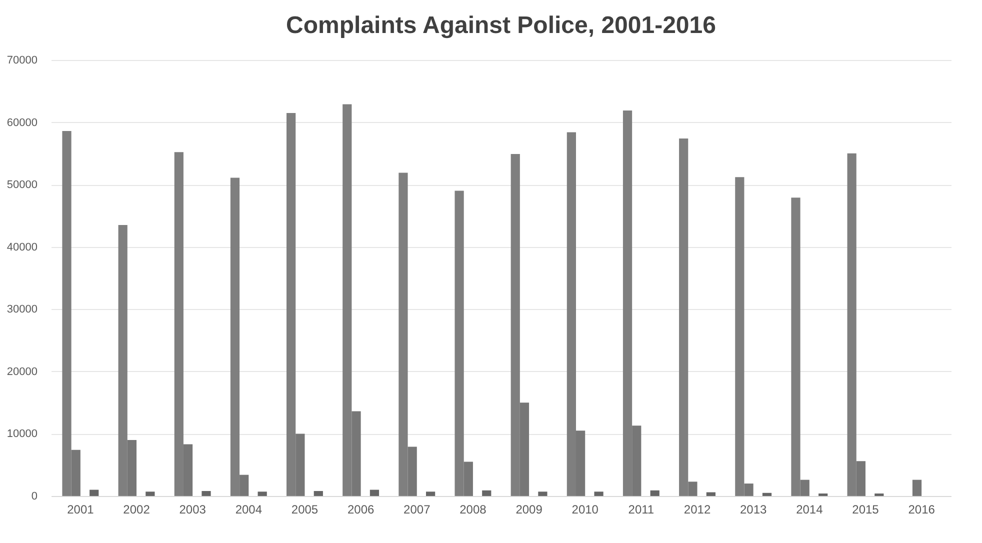 This screenshot has width=982, height=543. What do you see at coordinates (697, 509) in the screenshot?
I see `x-tick-label: 2012` at bounding box center [697, 509].